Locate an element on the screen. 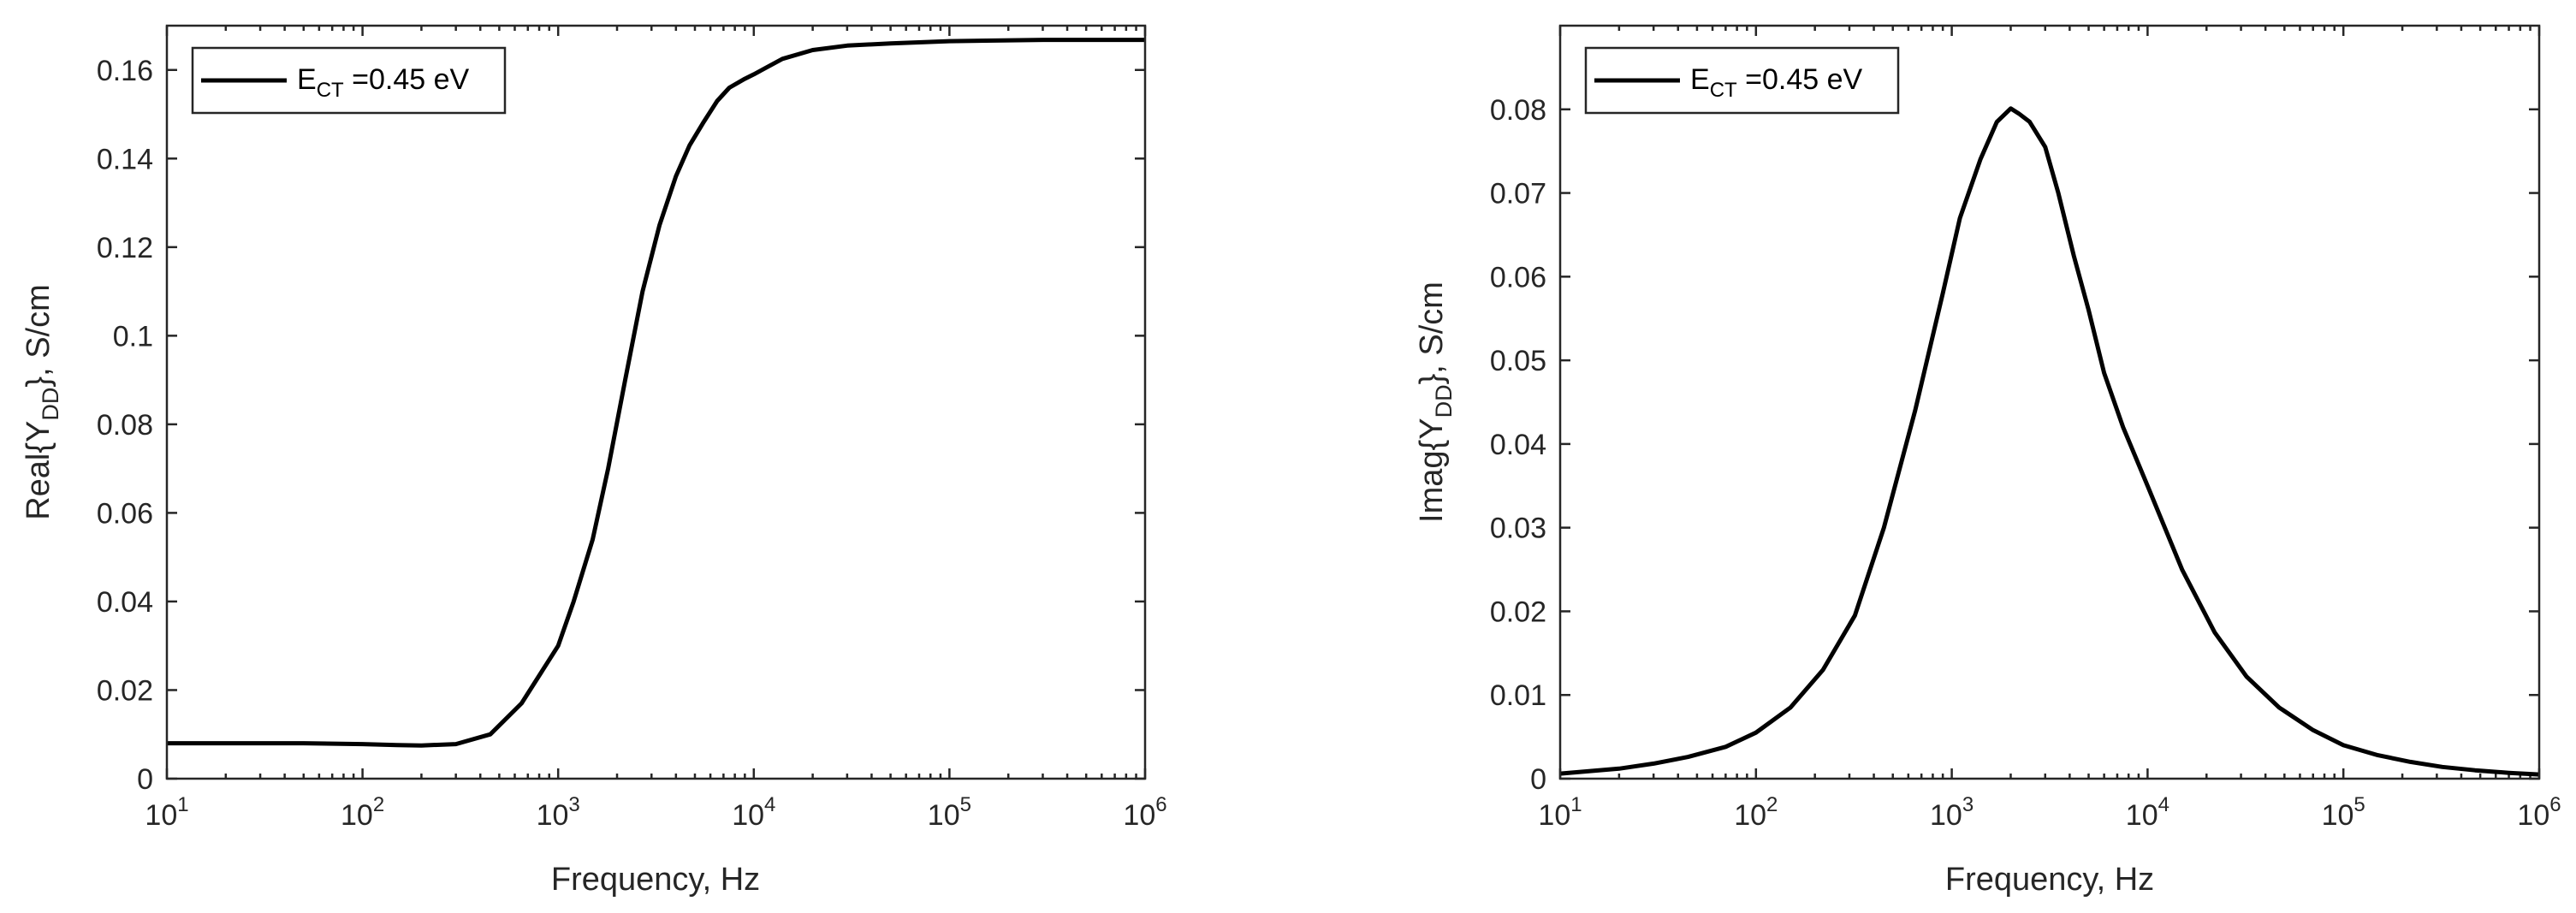  y-tick-label: 0.05 is located at coordinates (1518, 361).